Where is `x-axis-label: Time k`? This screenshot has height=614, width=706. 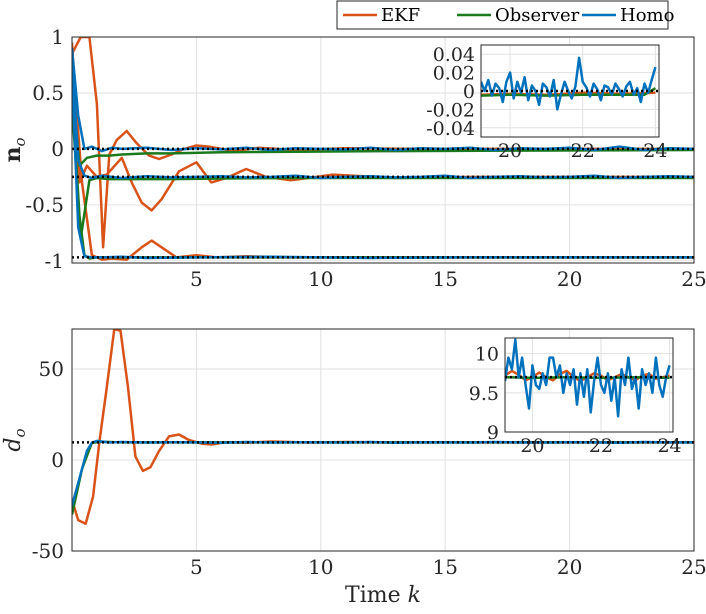
x-axis-label: Time k is located at coordinates (383, 595).